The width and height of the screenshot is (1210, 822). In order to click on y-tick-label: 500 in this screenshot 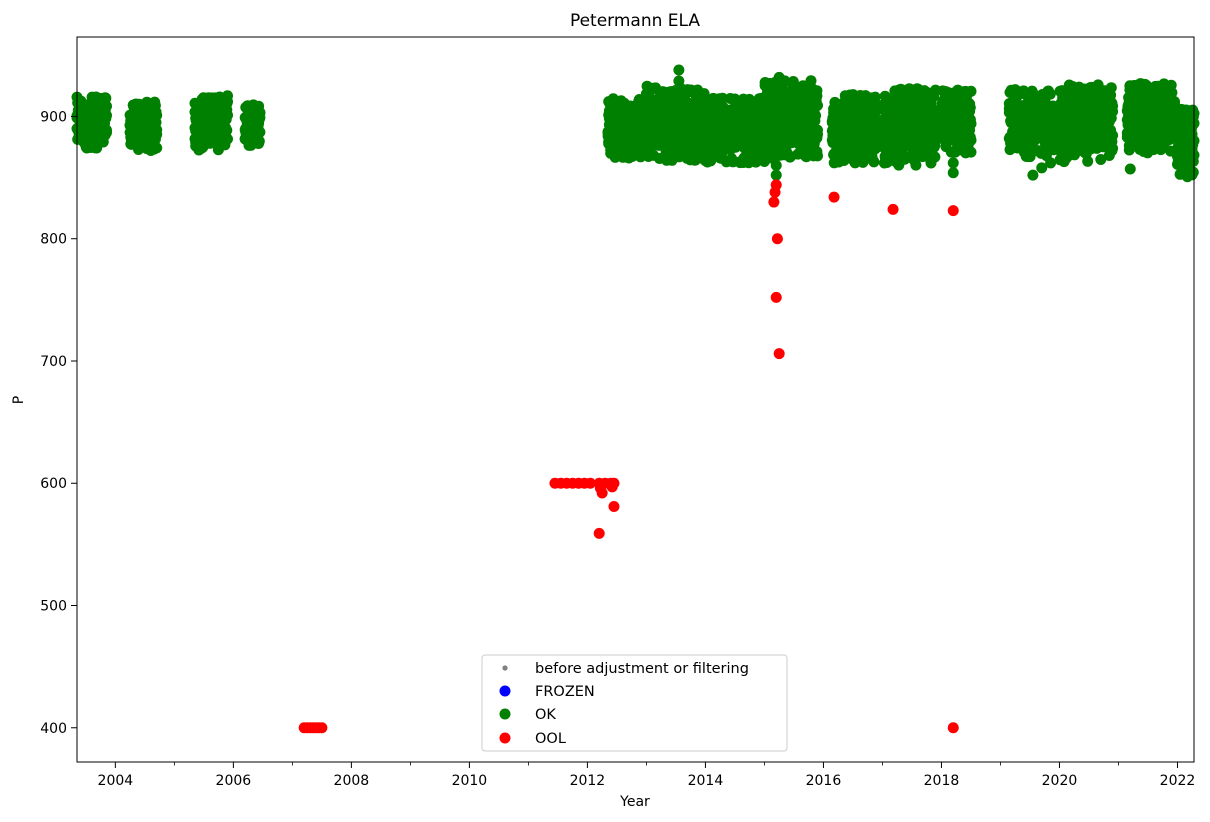, I will do `click(53, 607)`.